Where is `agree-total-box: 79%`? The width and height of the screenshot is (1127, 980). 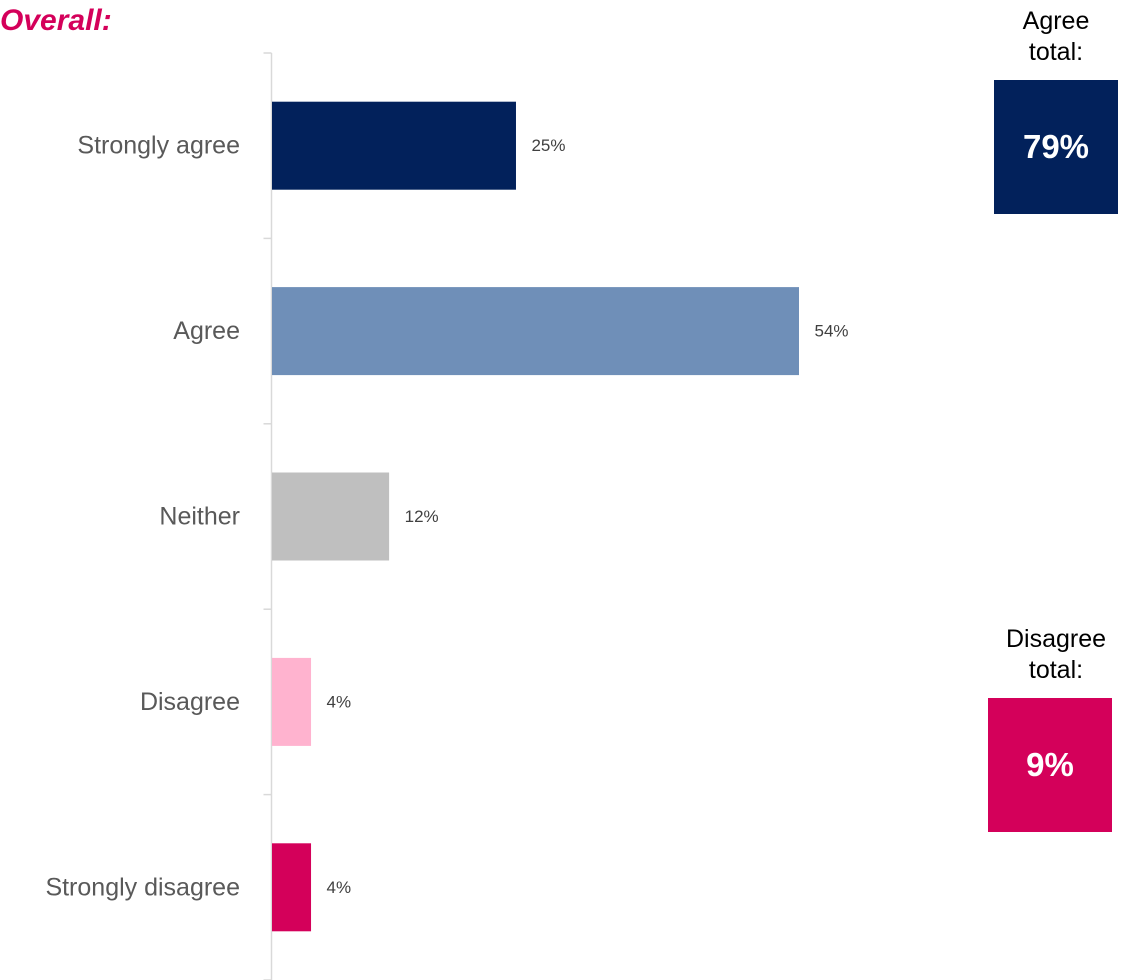 agree-total-box: 79% is located at coordinates (1056, 147).